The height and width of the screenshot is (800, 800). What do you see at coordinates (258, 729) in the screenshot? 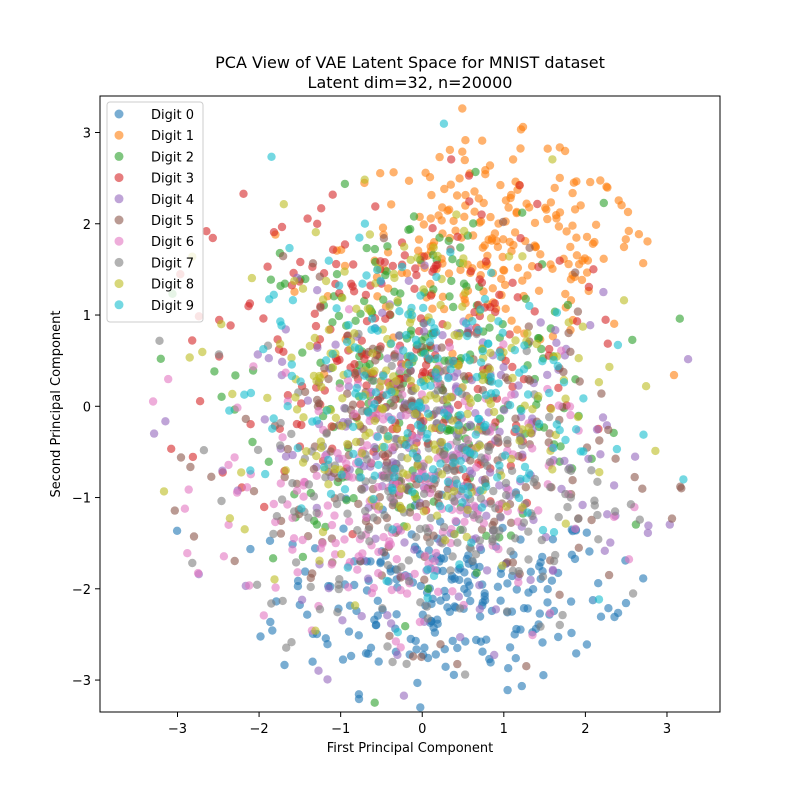
I see `x-tick-label: −2` at bounding box center [258, 729].